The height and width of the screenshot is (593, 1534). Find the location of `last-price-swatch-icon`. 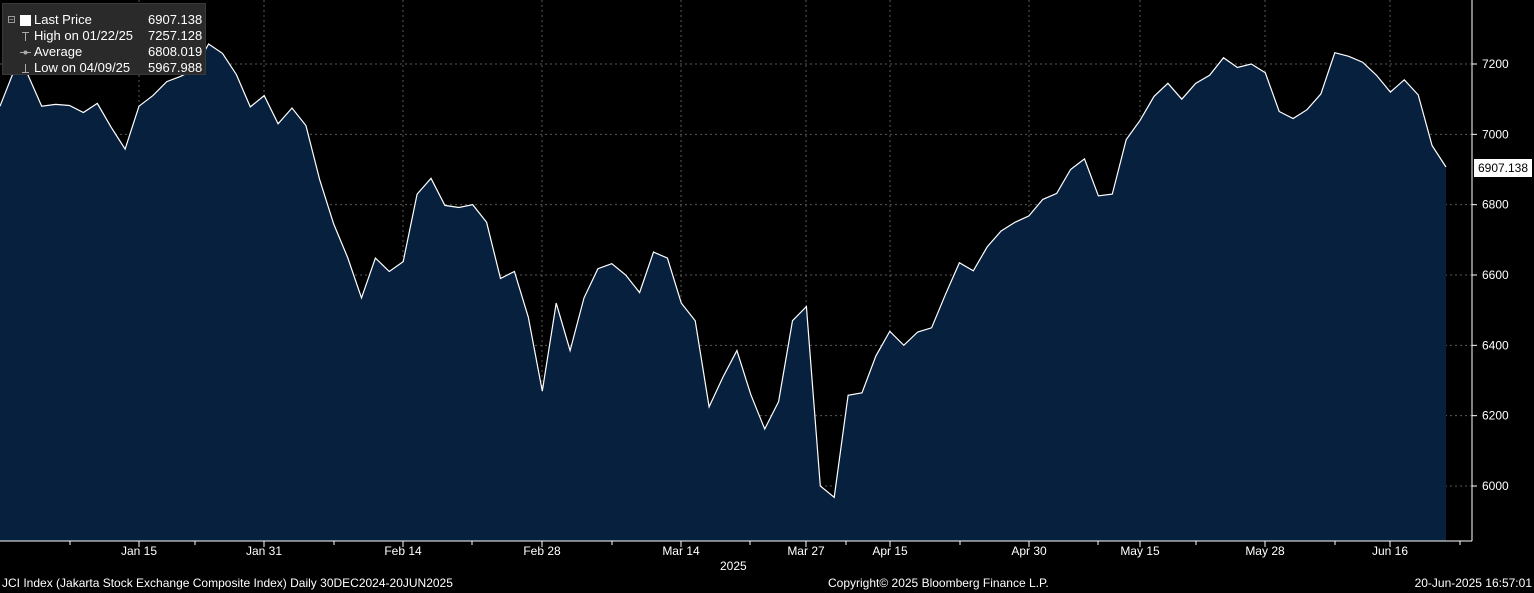

last-price-swatch-icon is located at coordinates (25, 20).